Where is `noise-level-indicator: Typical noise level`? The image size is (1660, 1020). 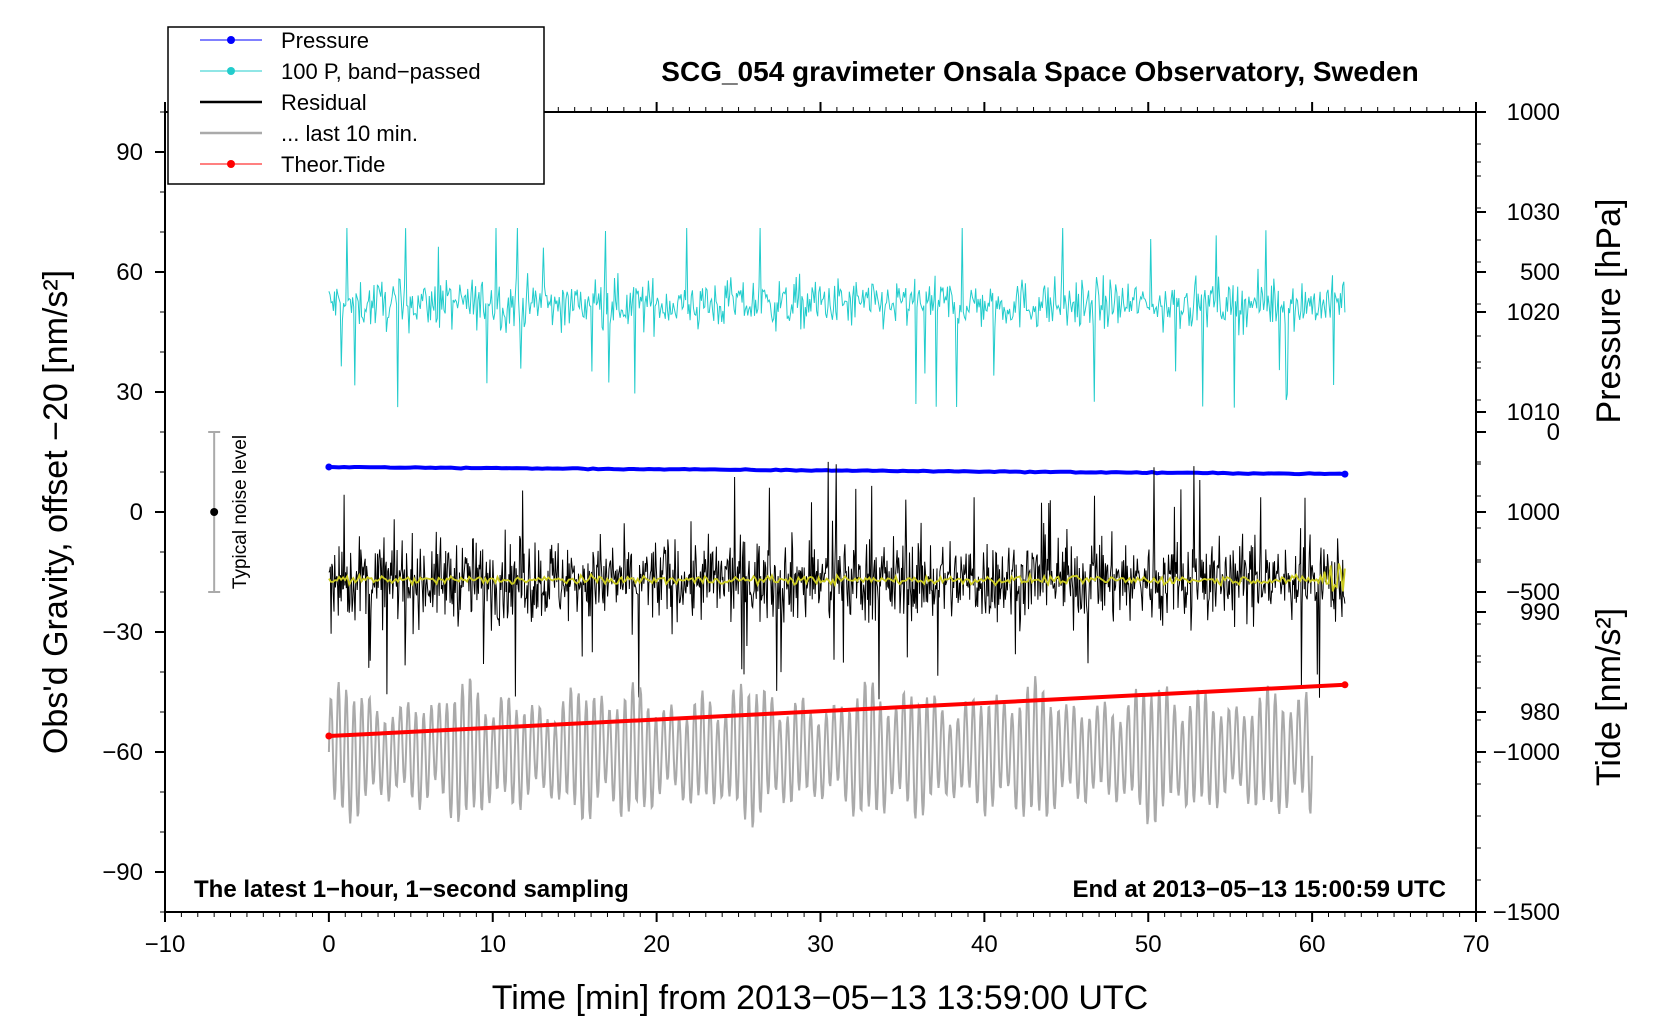
noise-level-indicator: Typical noise level is located at coordinates (229, 512).